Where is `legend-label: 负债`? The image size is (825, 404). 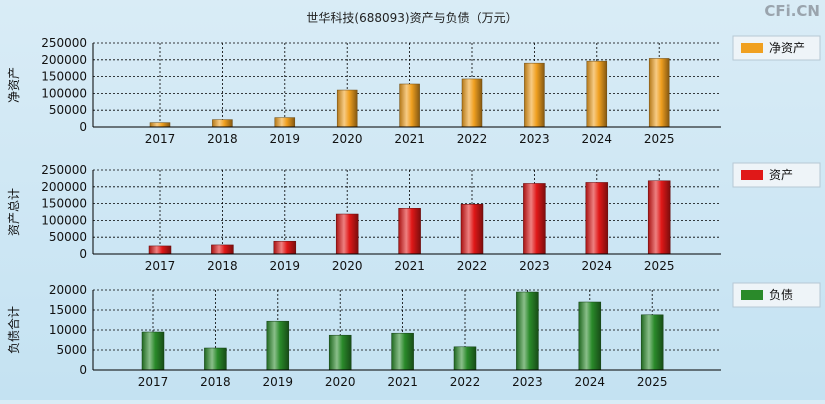
legend-label: 负债 is located at coordinates (781, 295).